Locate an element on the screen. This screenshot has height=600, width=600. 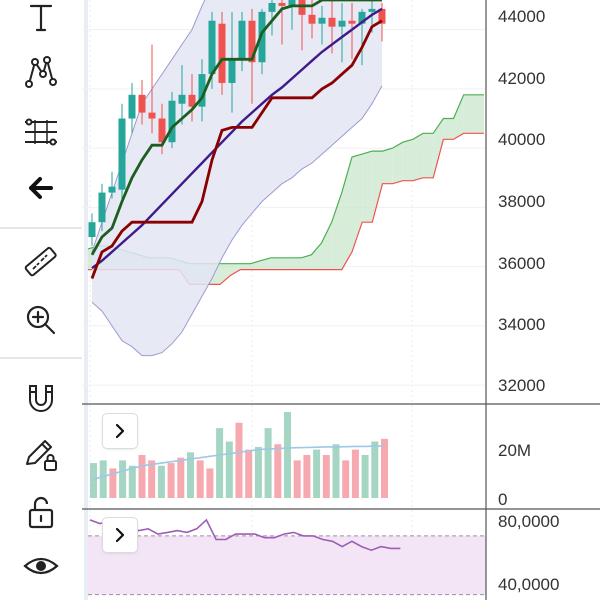
pencil-lock-icon is located at coordinates (41, 455).